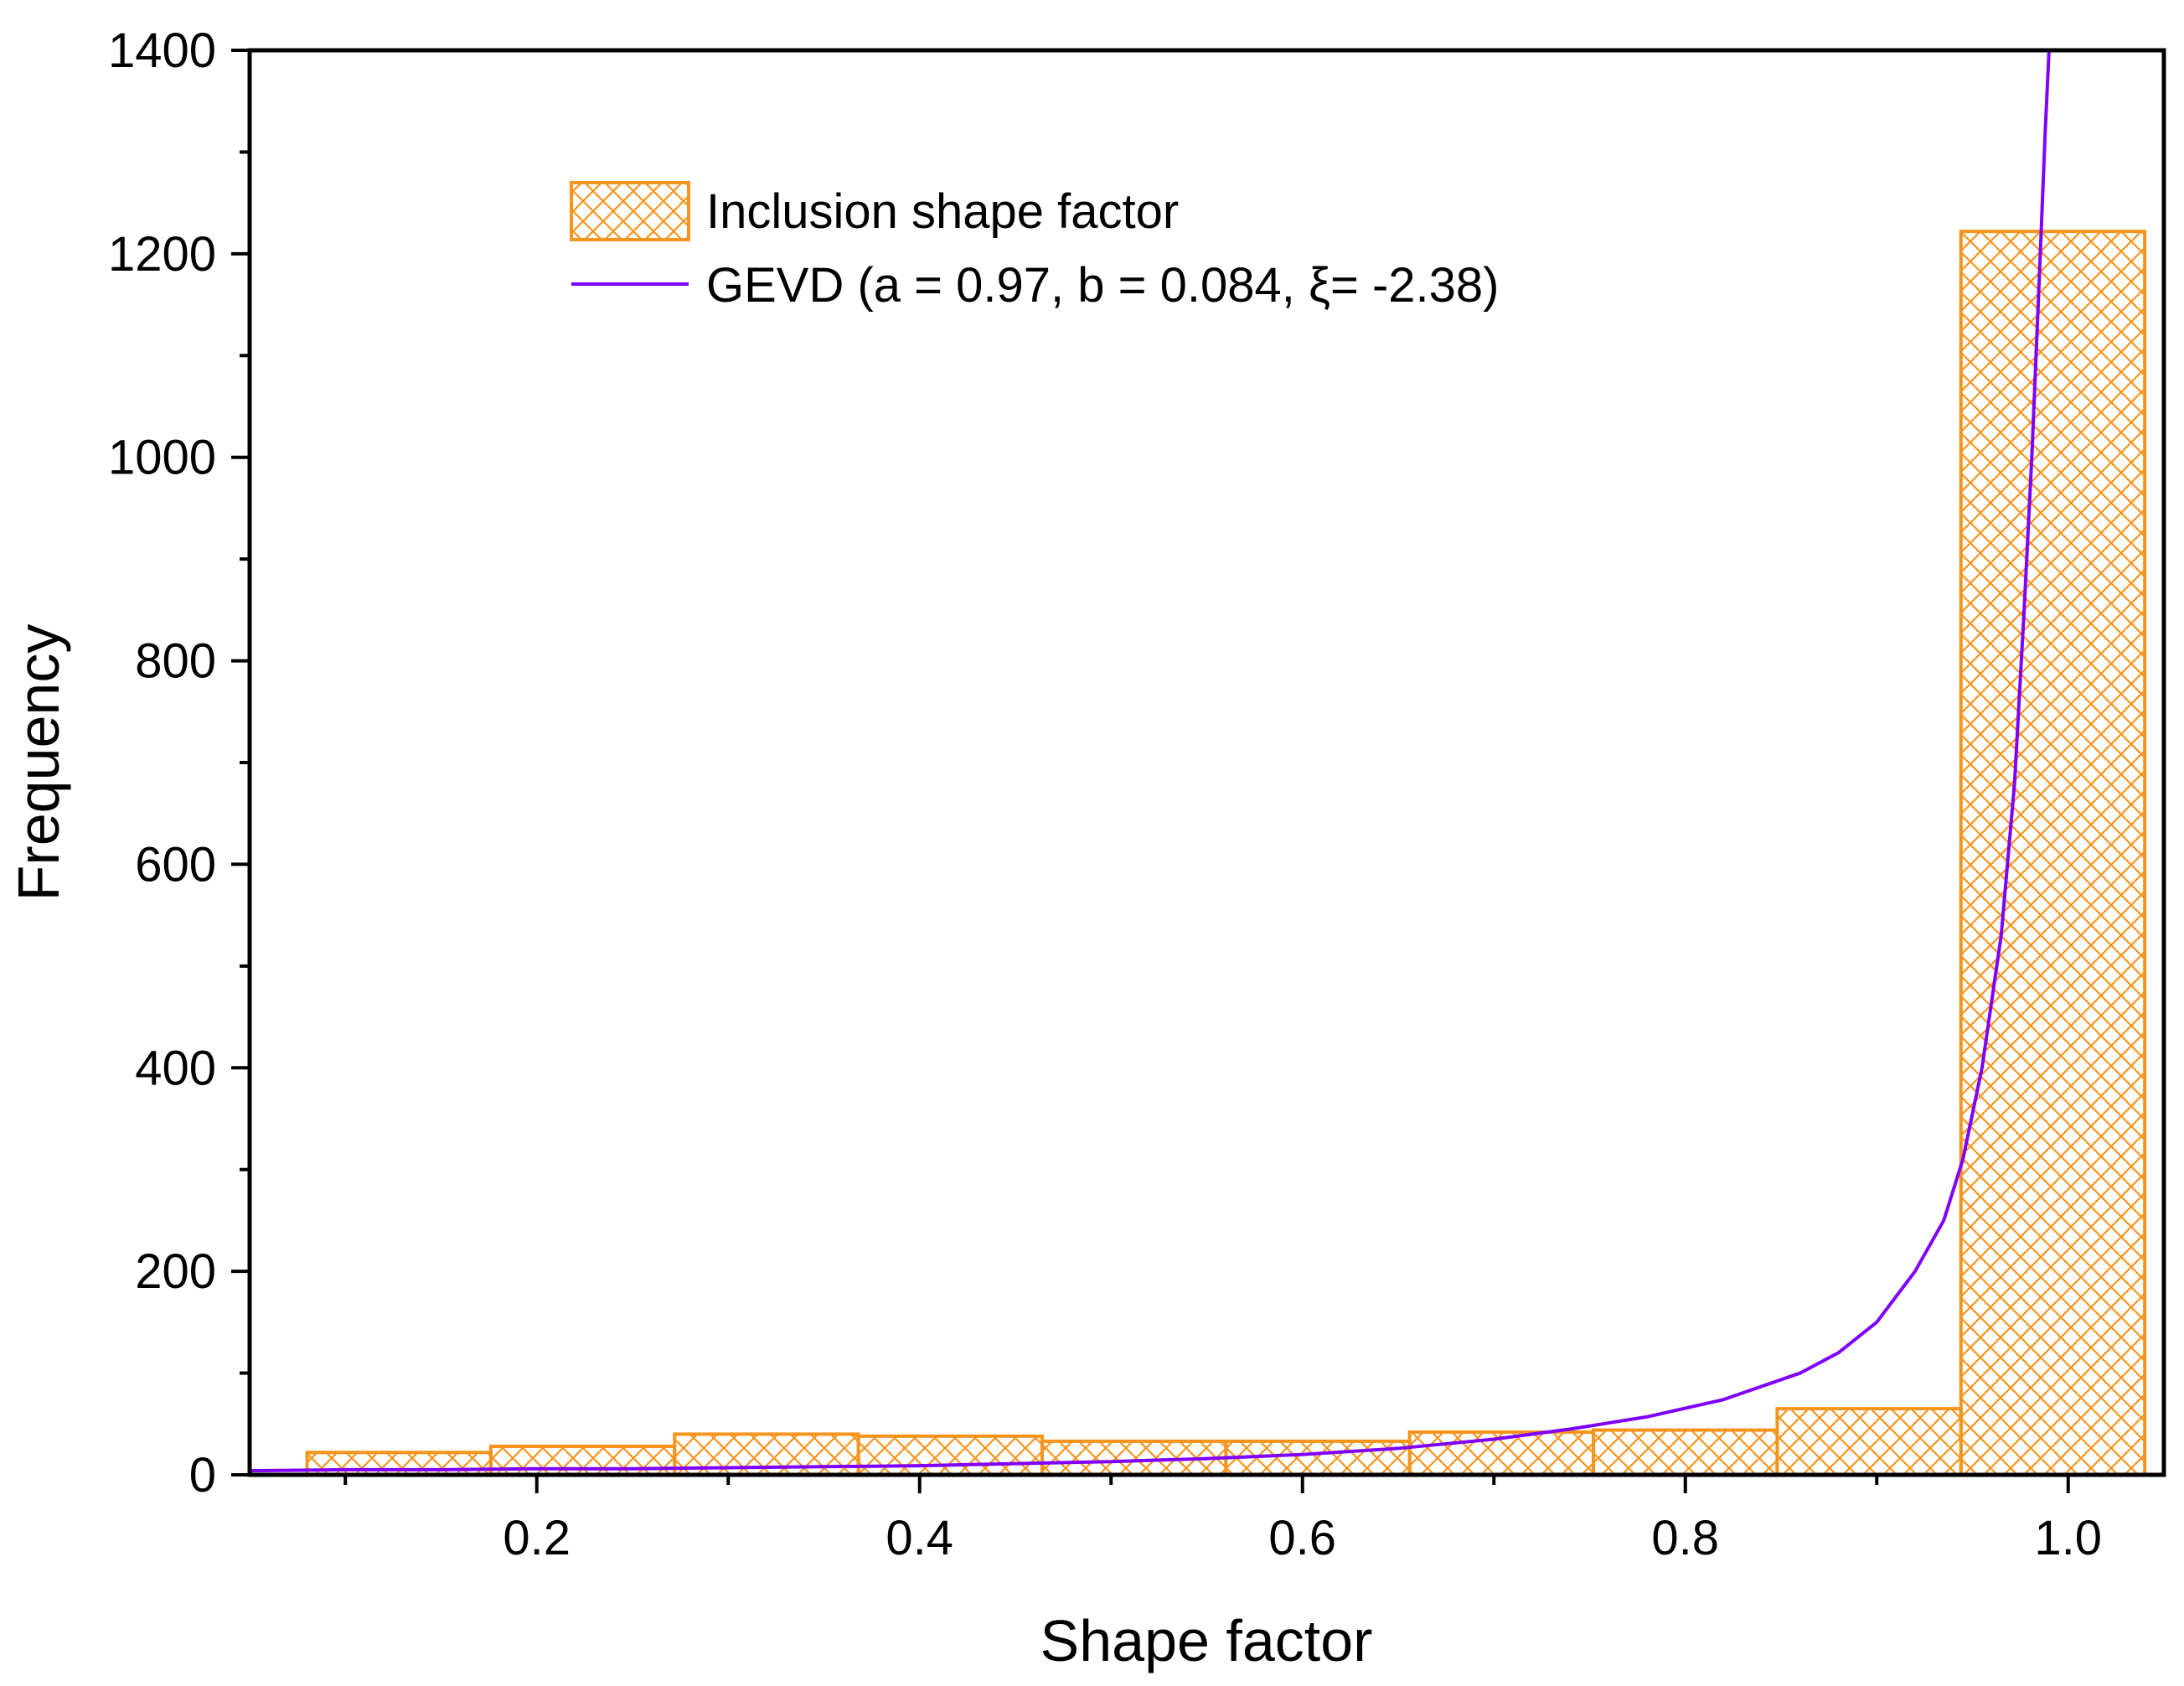  What do you see at coordinates (537, 1538) in the screenshot?
I see `x-tick-label: 0.2` at bounding box center [537, 1538].